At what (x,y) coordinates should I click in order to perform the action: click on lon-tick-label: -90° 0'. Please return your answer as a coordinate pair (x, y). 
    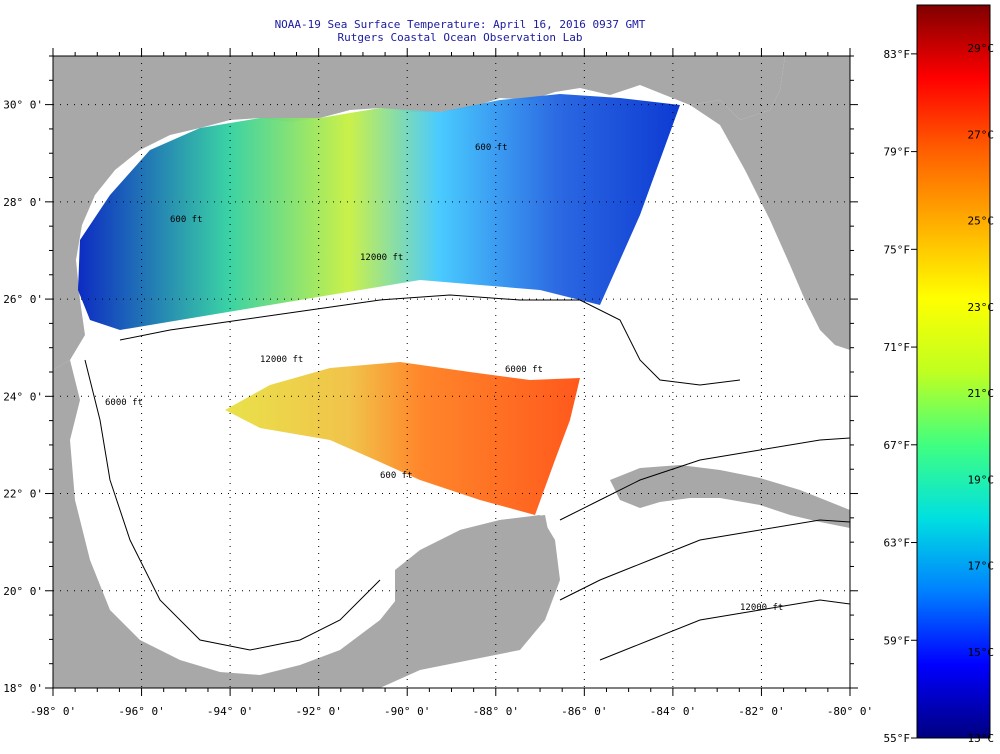
    Looking at the image, I should click on (407, 711).